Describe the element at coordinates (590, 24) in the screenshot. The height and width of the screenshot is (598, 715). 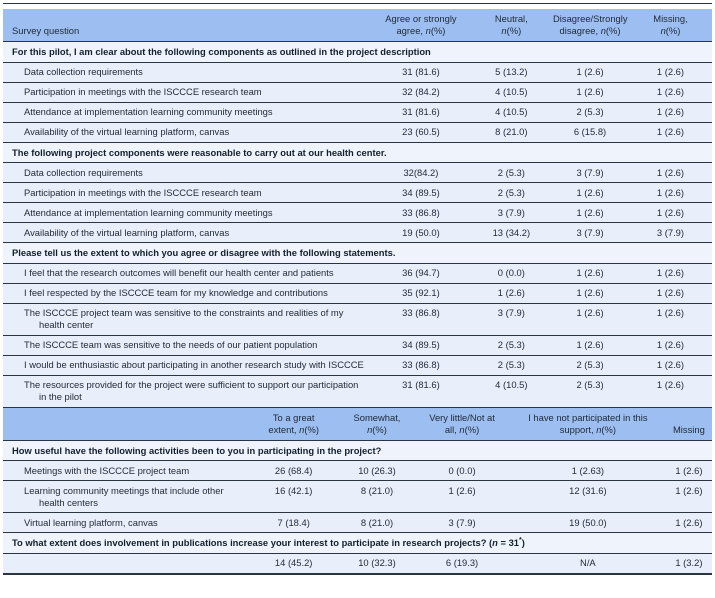
I see `column-header-disagree: Disagree/Strongly disagree, n(%)` at that location.